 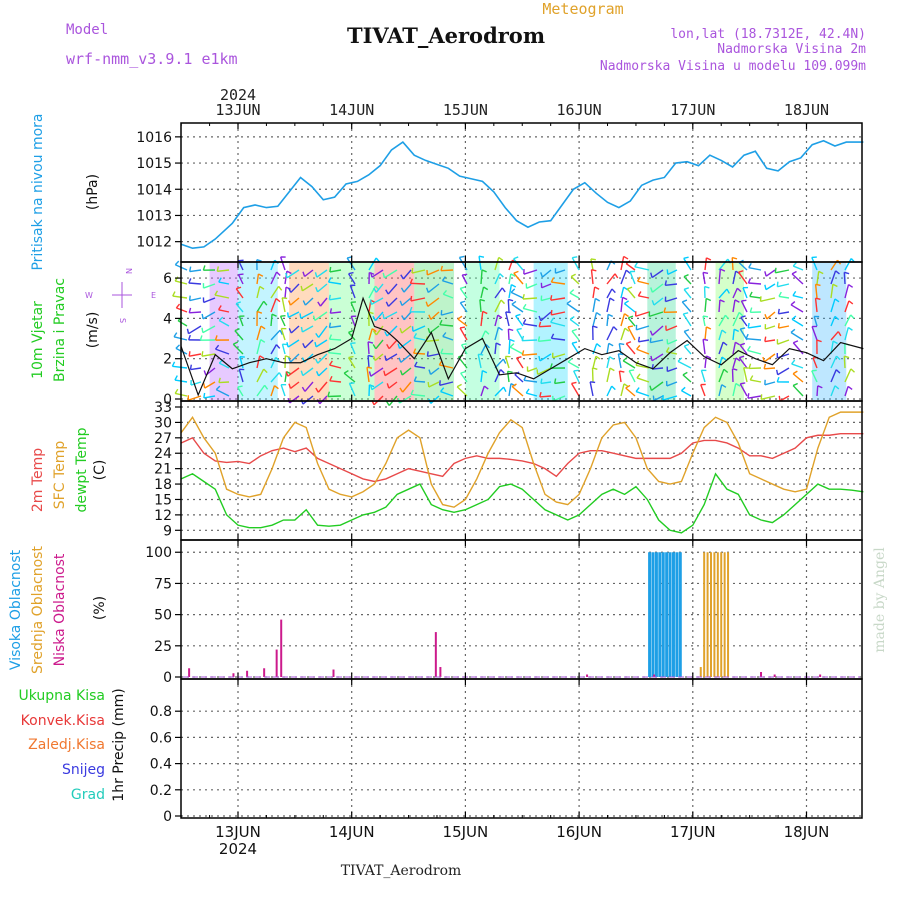 What do you see at coordinates (522, 194) in the screenshot?
I see `pressure-series-line` at bounding box center [522, 194].